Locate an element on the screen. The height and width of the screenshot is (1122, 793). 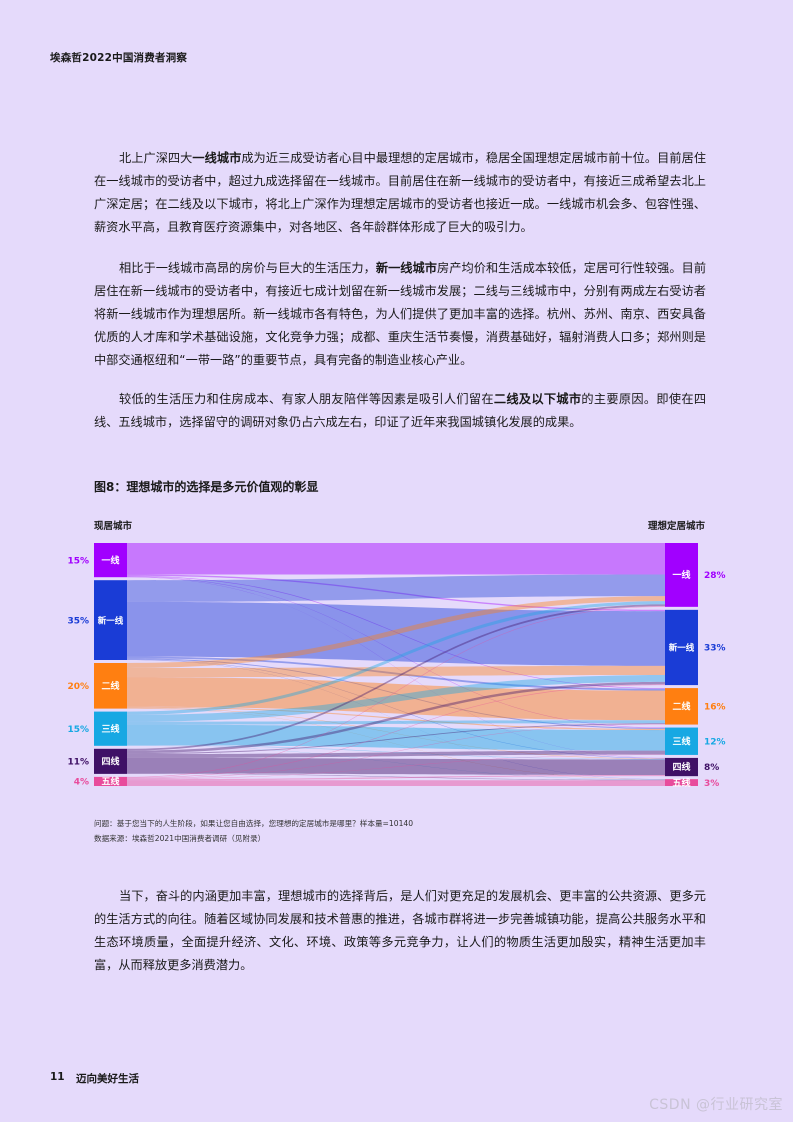
left-node-label-3: 三线 is located at coordinates (110, 729).